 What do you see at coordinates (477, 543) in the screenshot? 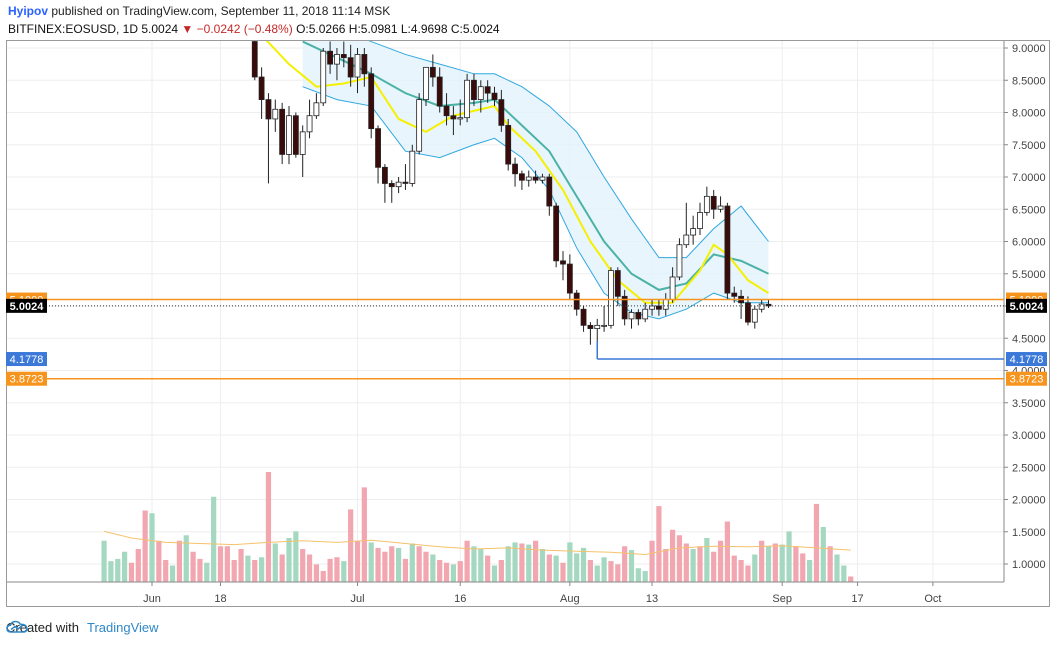
I see `volume-ma` at bounding box center [477, 543].